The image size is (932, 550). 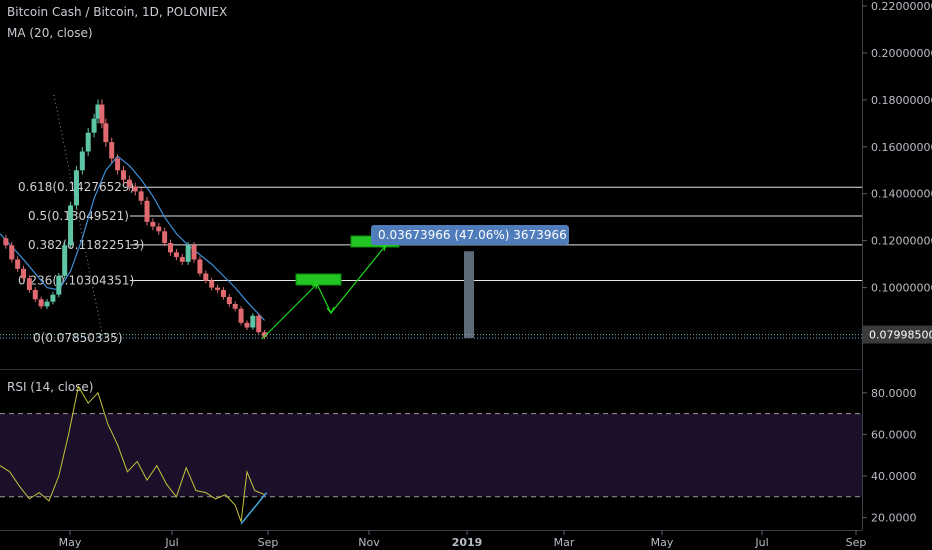 I want to click on rsi-tick-label: 20.0000, so click(x=894, y=518).